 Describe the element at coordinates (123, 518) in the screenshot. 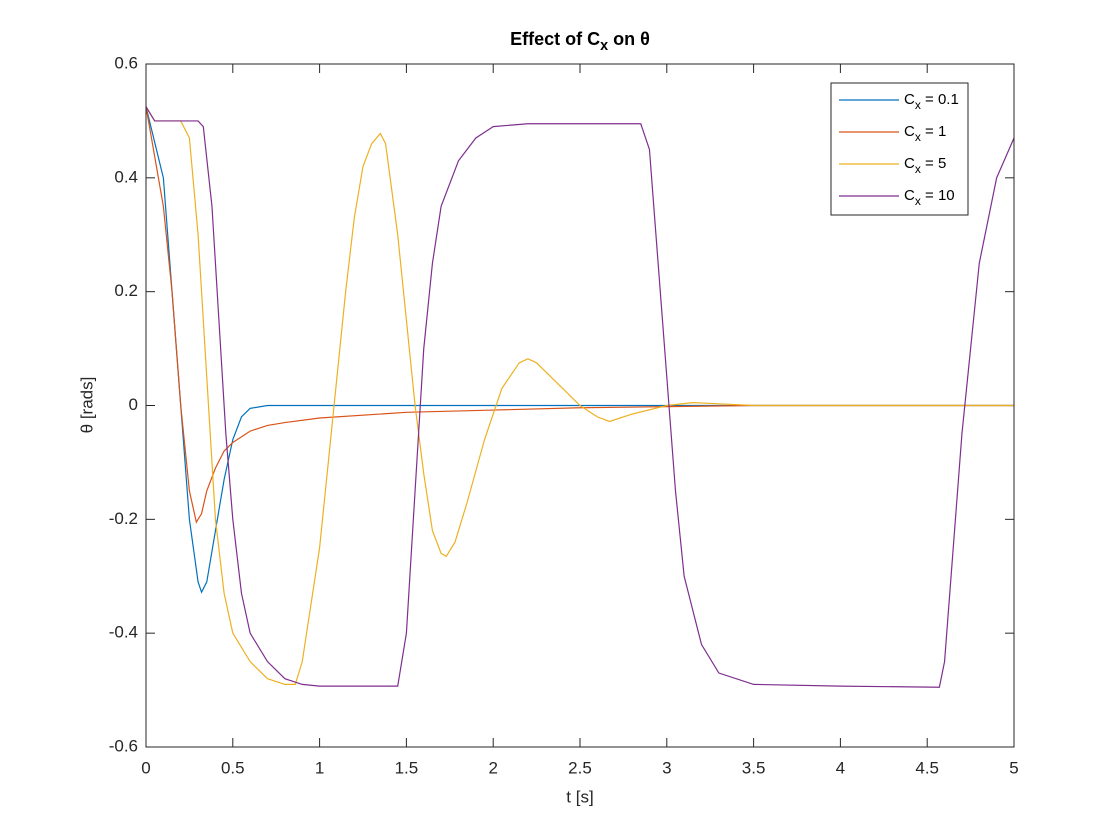

I see `y-tick-label: -0.2` at that location.